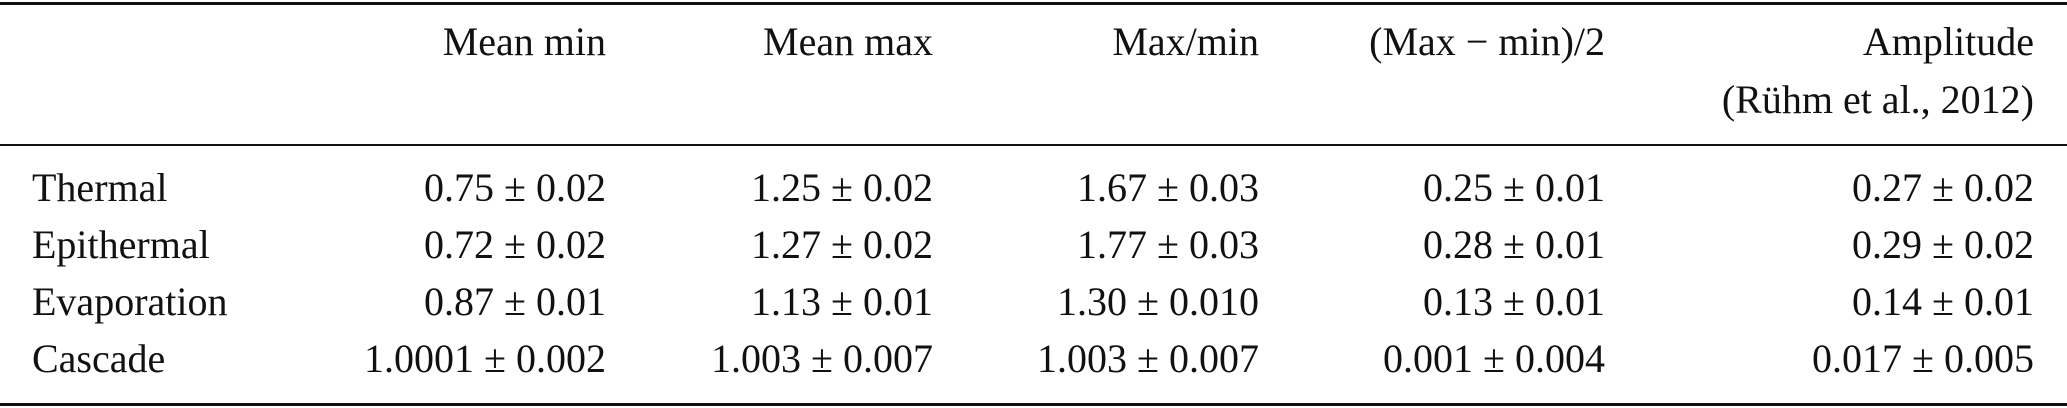 Image resolution: width=2067 pixels, height=408 pixels. Describe the element at coordinates (121, 244) in the screenshot. I see `row-label: Epithermal` at that location.